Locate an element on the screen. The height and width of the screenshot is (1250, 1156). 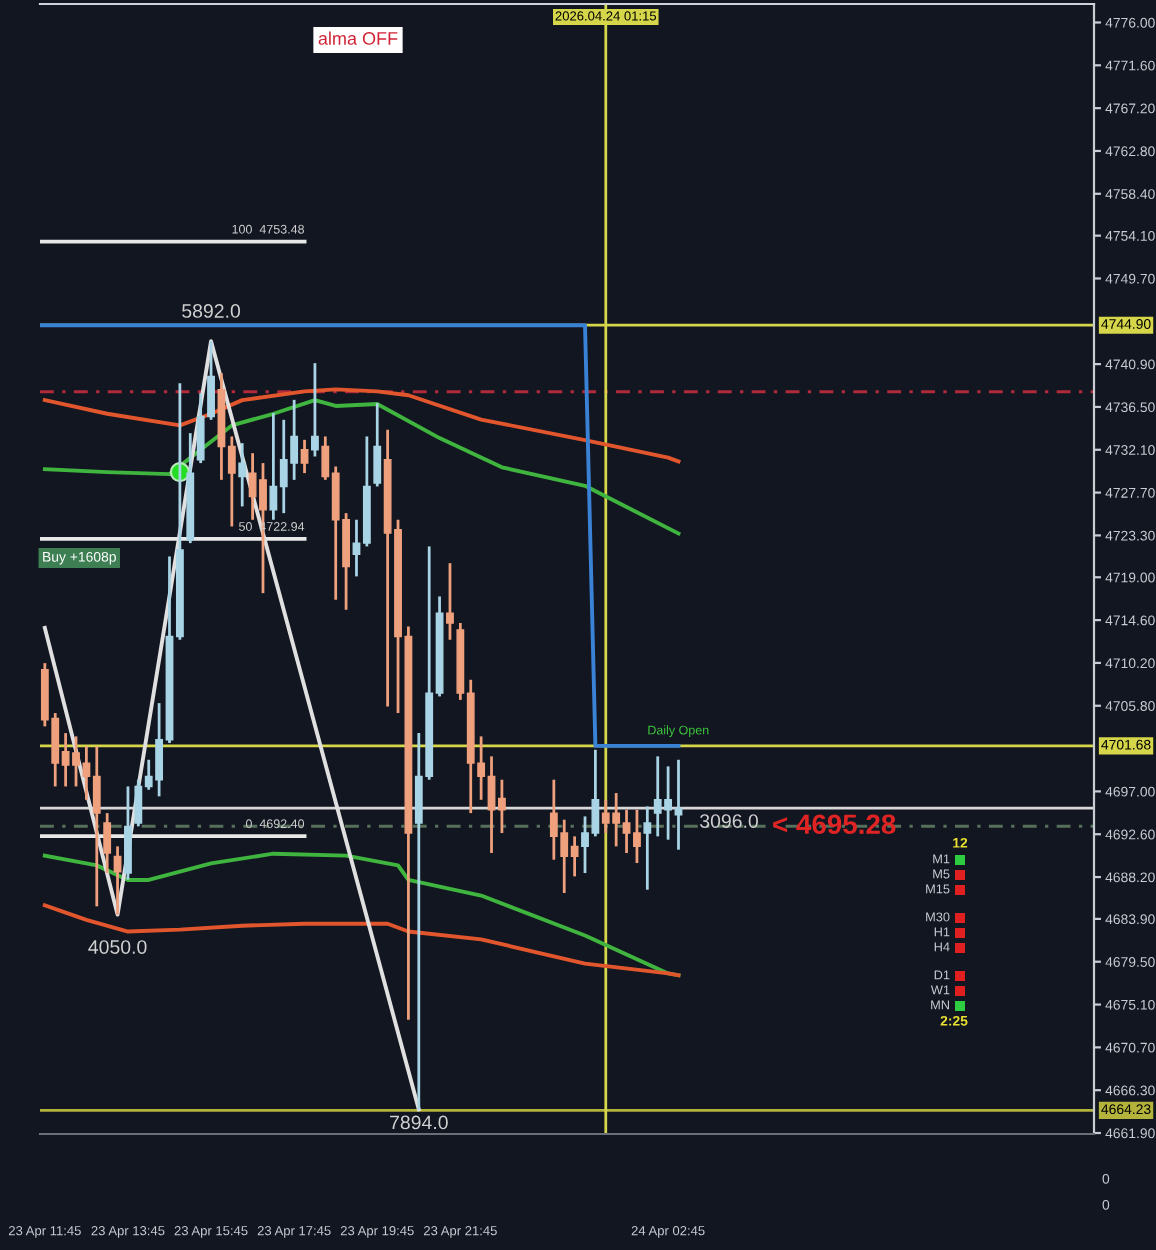
annotation: alma OFF is located at coordinates (358, 38).